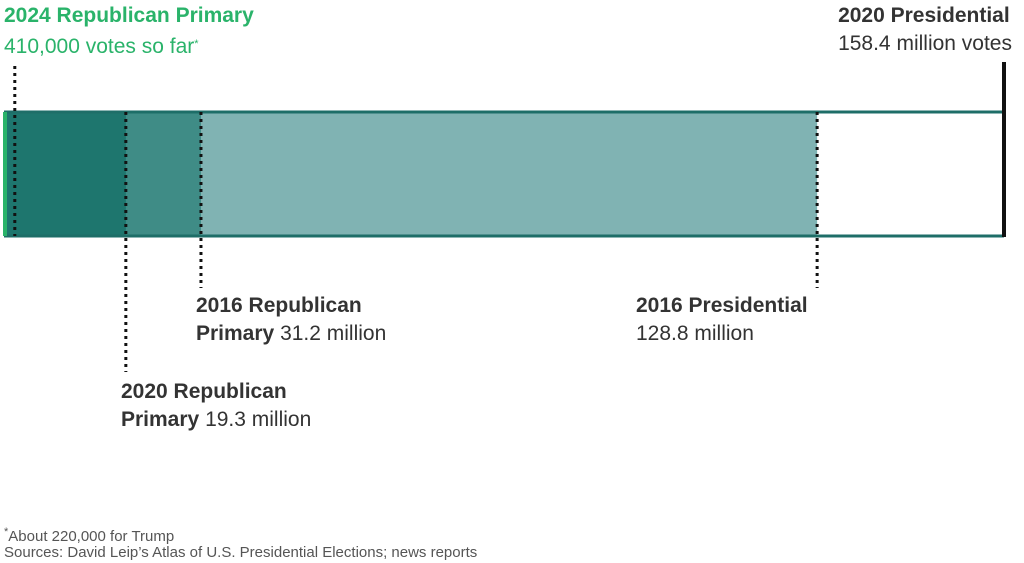 The width and height of the screenshot is (1024, 563). Describe the element at coordinates (291, 319) in the screenshot. I see `label-2016-primary: 2016 Republican Primary 31.2 million` at that location.